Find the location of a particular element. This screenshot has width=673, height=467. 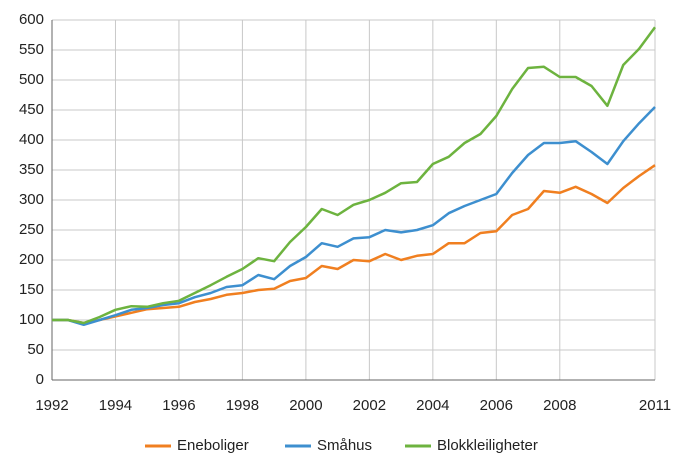

x-tick-label: 2011 is located at coordinates (655, 405).